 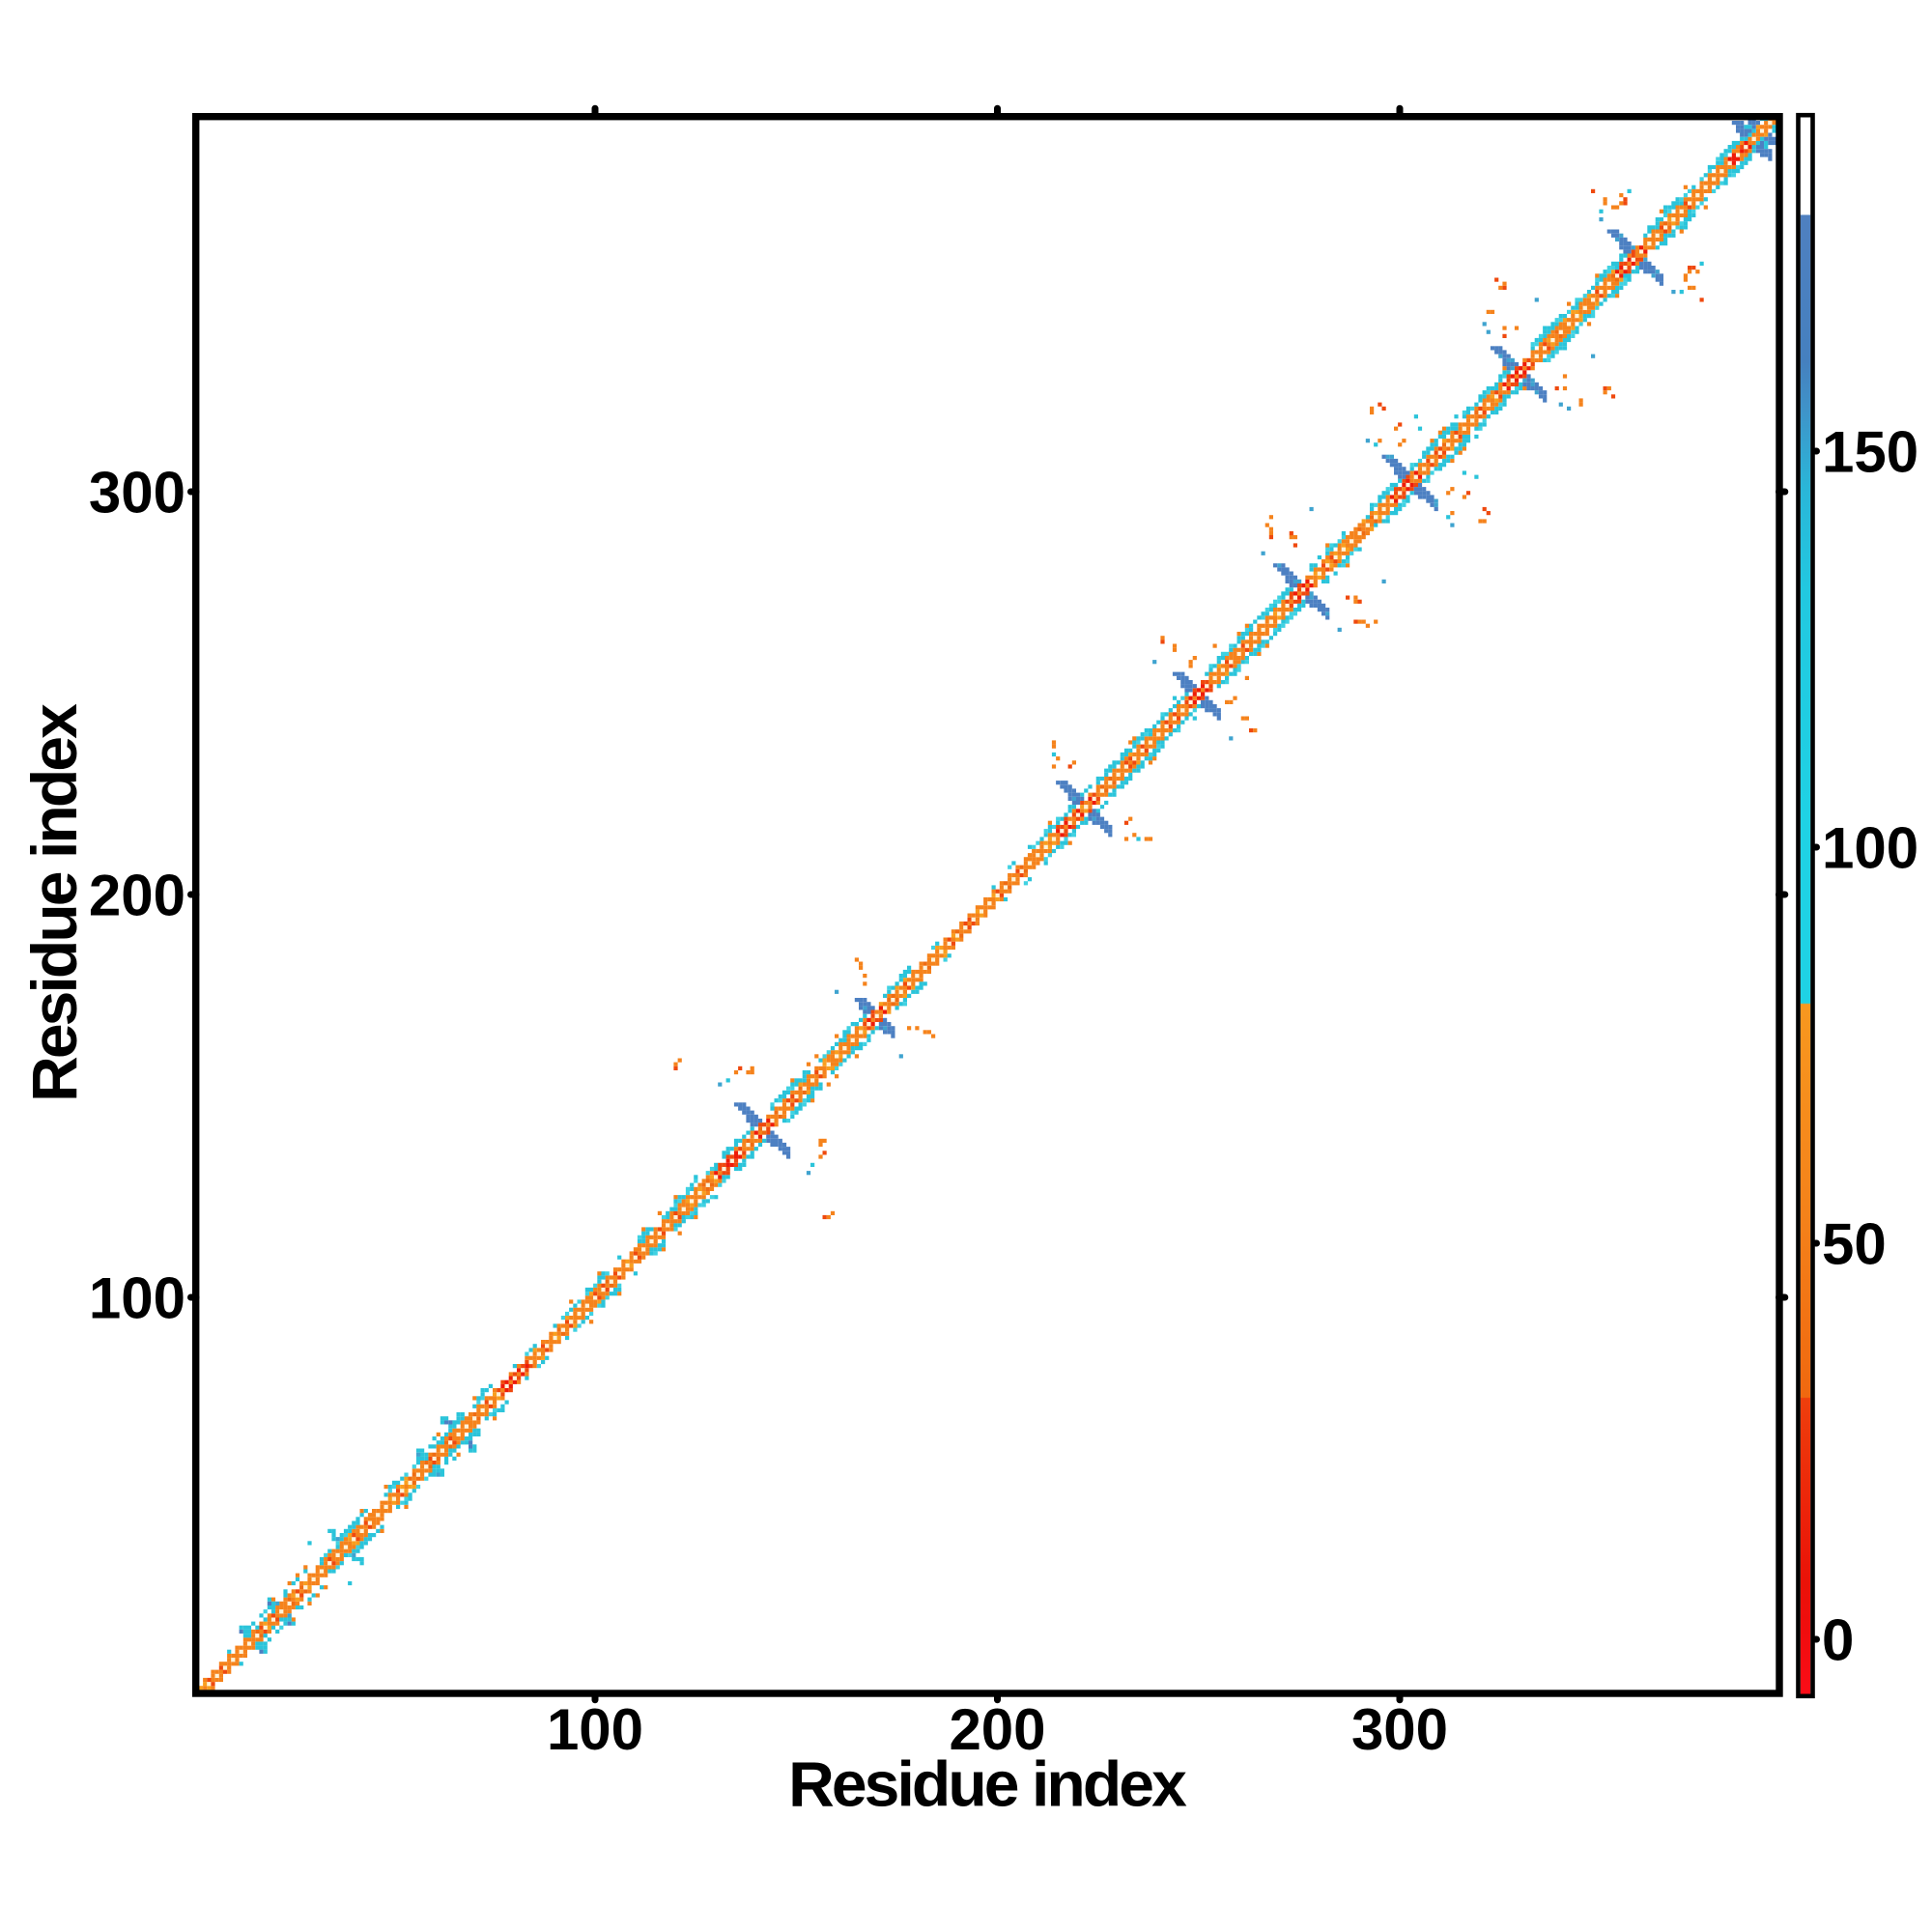 I want to click on svg-text: 150, so click(x=1870, y=452).